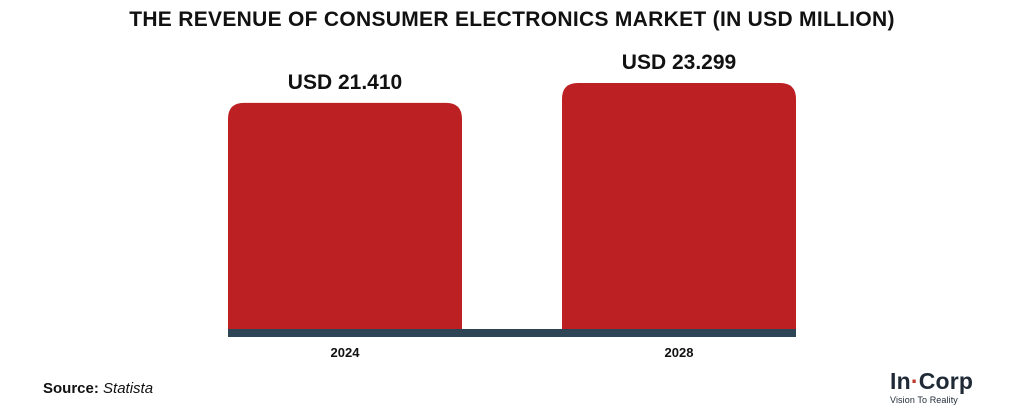 This screenshot has width=1024, height=416. I want to click on source-note: Source: Statista, so click(98, 388).